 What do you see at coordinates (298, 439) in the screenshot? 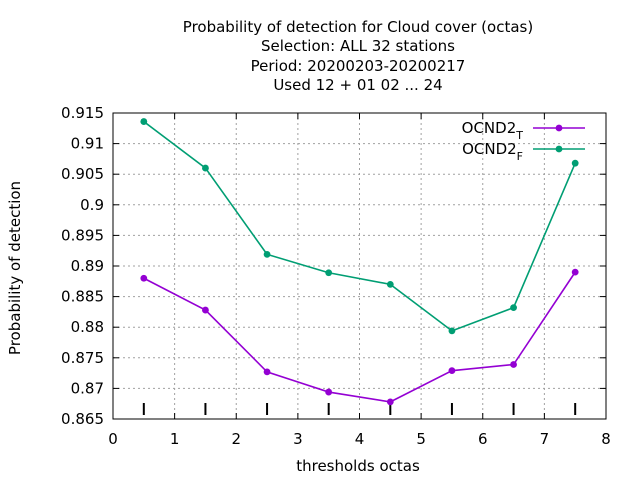
I see `x-tick-label: 3` at bounding box center [298, 439].